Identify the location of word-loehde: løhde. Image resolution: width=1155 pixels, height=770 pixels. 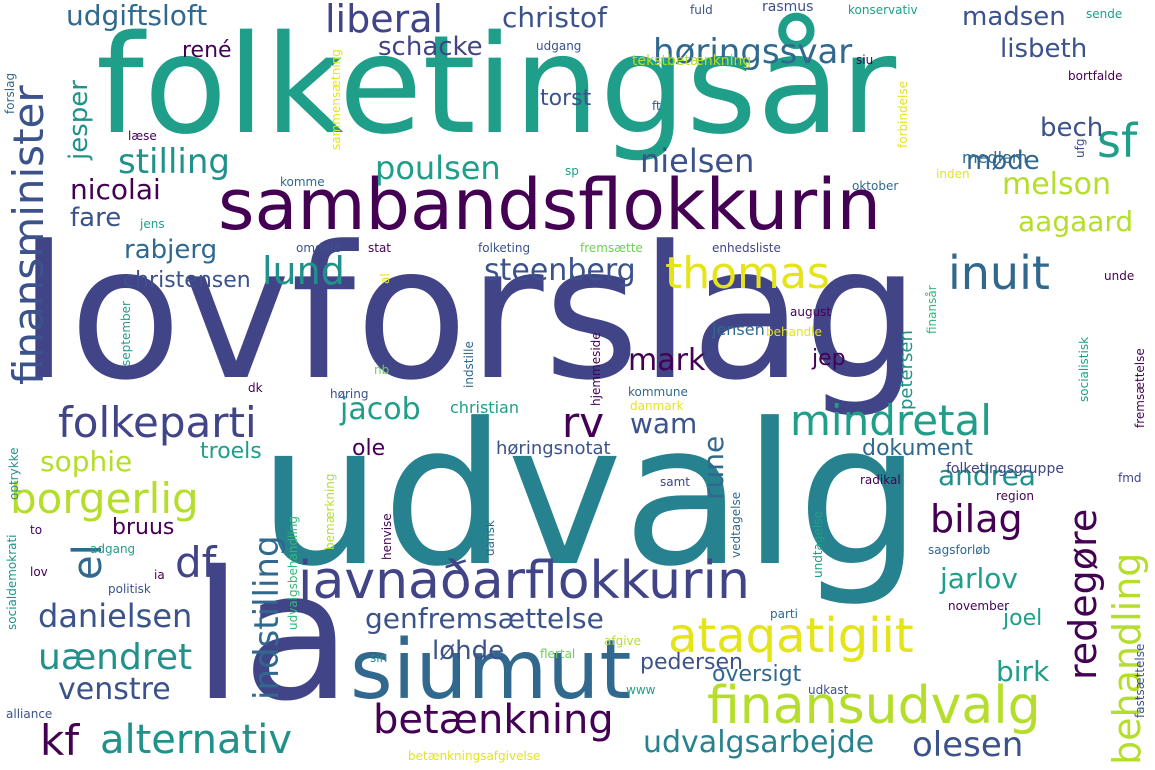
(468, 651).